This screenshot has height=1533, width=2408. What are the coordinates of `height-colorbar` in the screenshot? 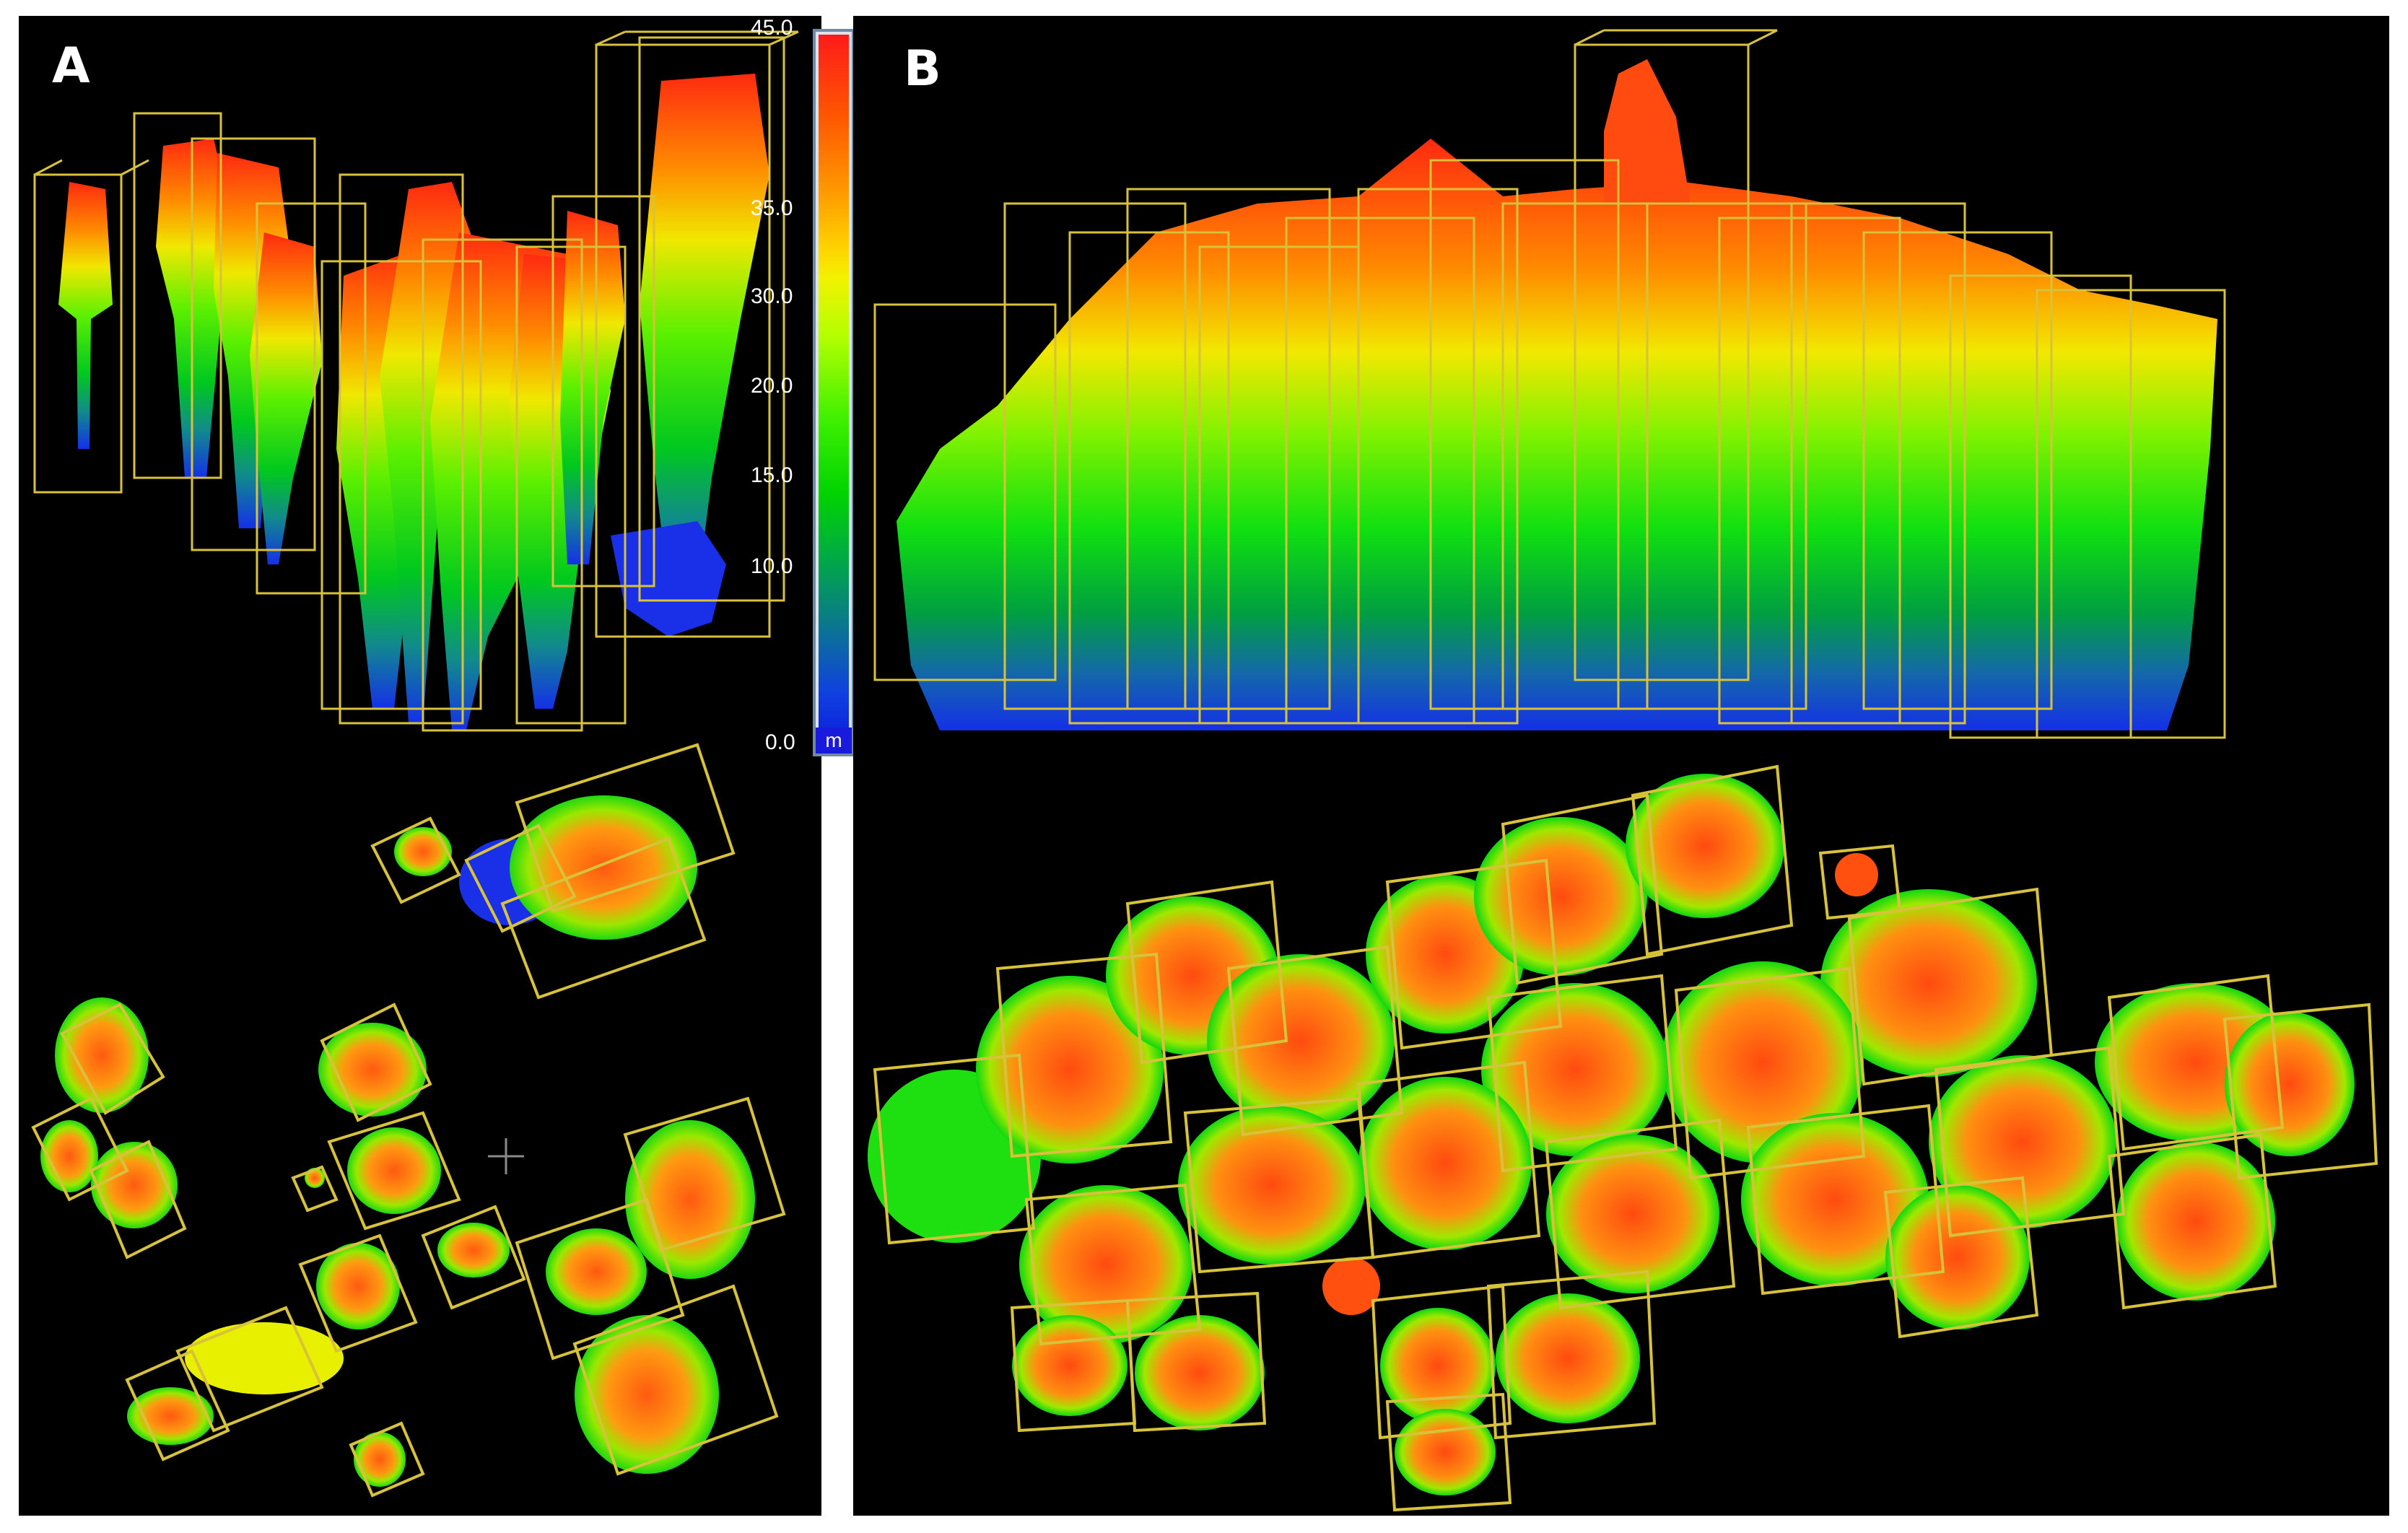 It's located at (834, 392).